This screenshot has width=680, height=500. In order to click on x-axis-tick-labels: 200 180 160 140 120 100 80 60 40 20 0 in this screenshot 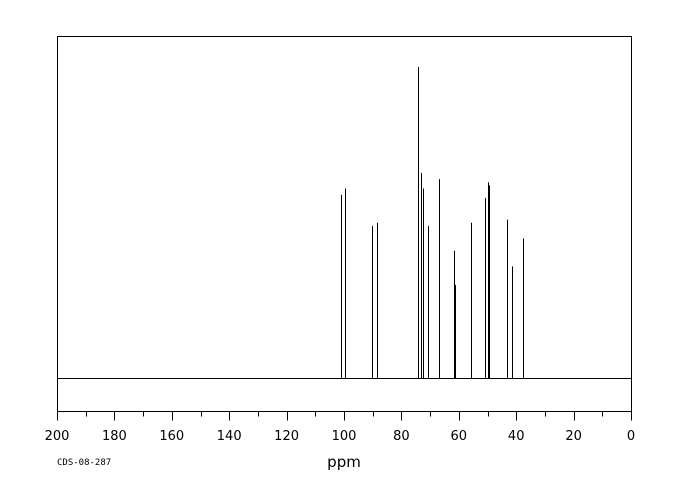, I will do `click(340, 436)`.